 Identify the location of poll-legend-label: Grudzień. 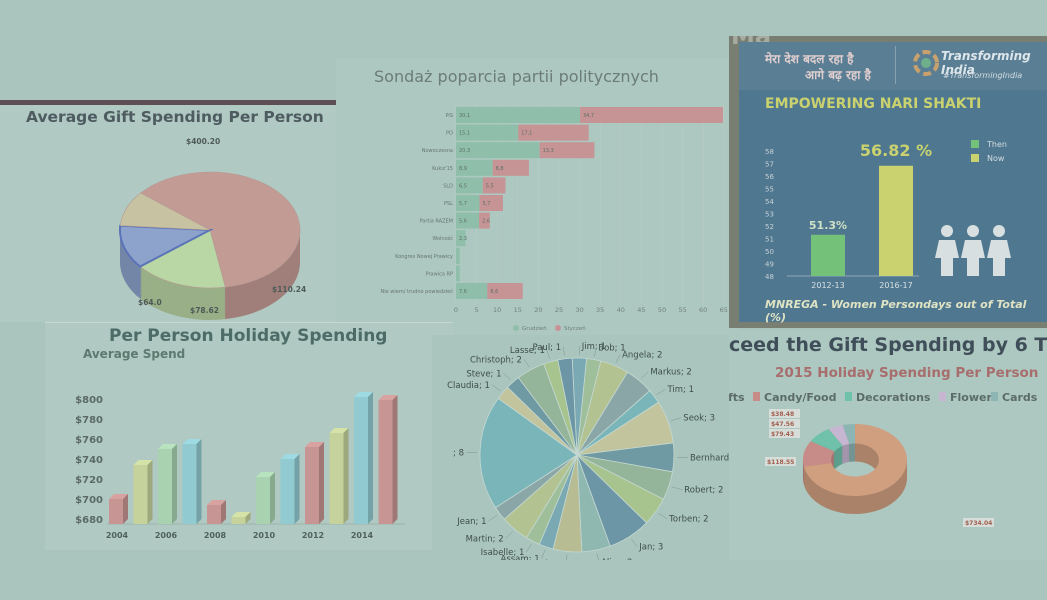
(534, 328).